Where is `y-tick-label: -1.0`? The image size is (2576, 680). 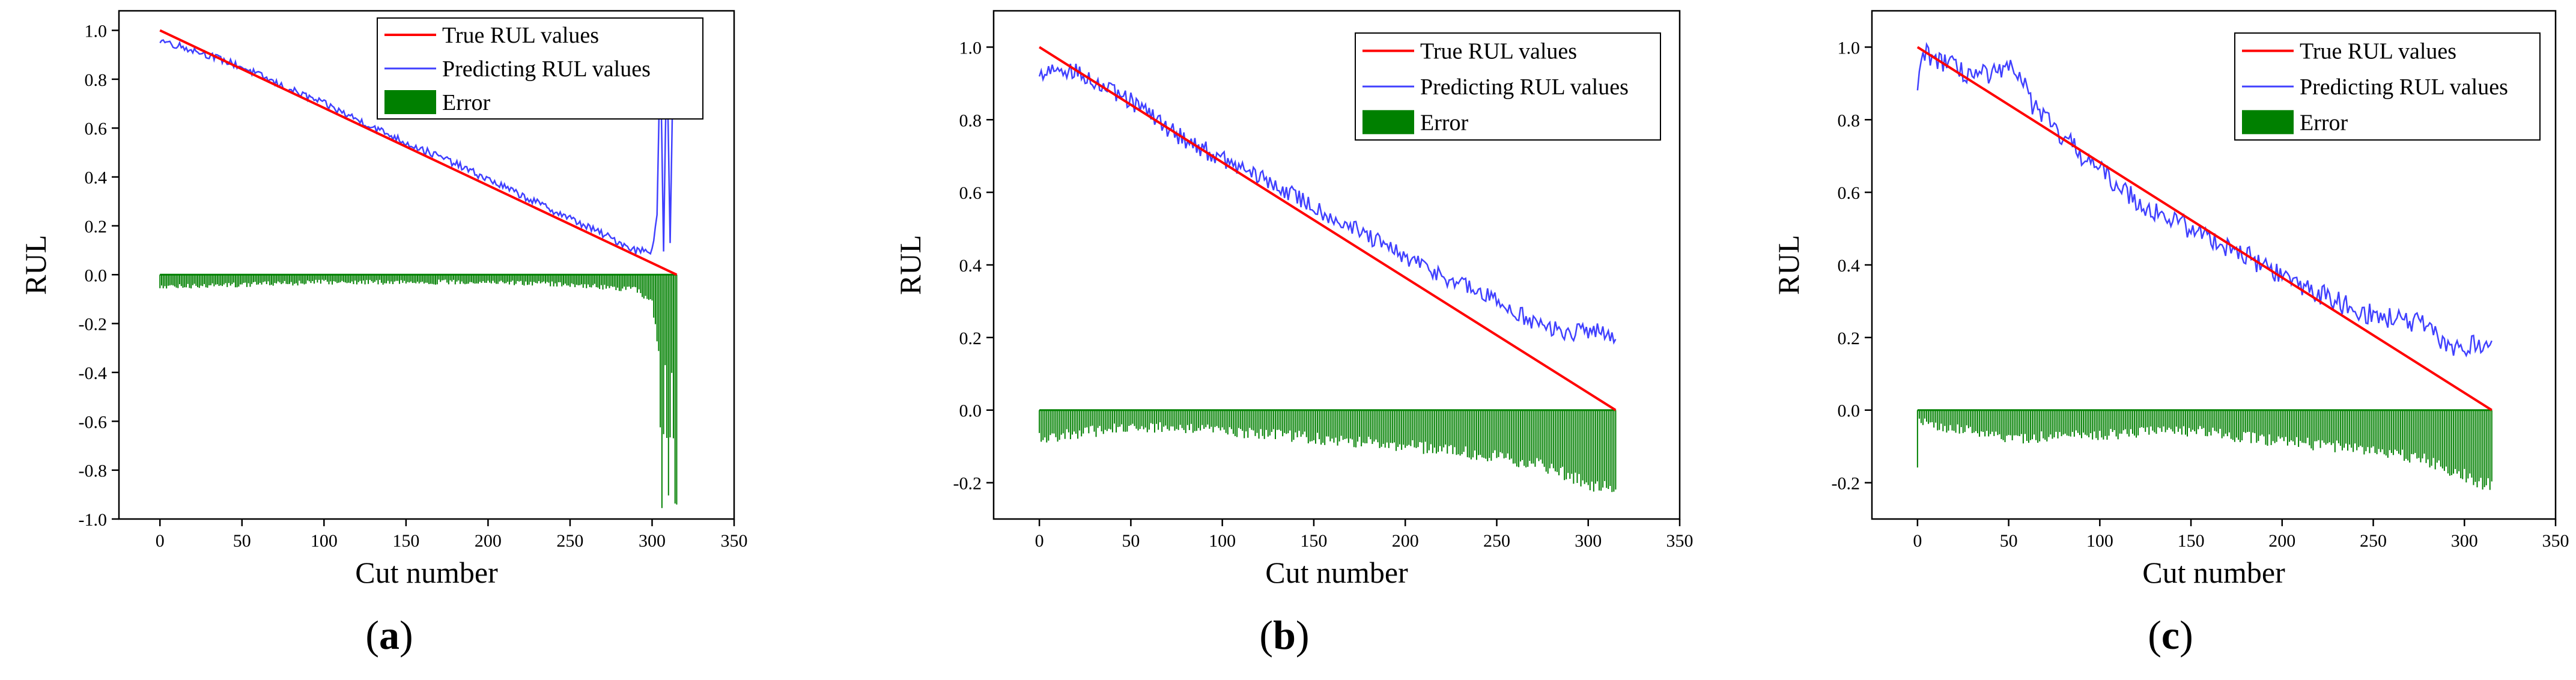
y-tick-label: -1.0 is located at coordinates (94, 520).